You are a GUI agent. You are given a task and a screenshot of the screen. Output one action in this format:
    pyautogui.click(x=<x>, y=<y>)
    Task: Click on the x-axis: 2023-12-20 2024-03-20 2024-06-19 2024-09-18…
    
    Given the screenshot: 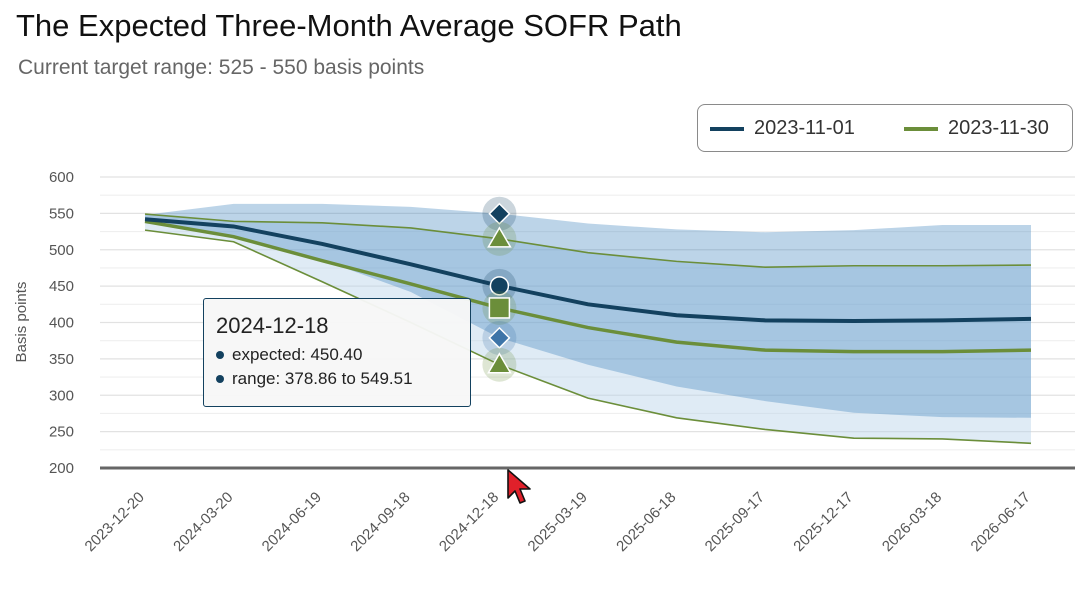 What is the action you would take?
    pyautogui.click(x=578, y=510)
    